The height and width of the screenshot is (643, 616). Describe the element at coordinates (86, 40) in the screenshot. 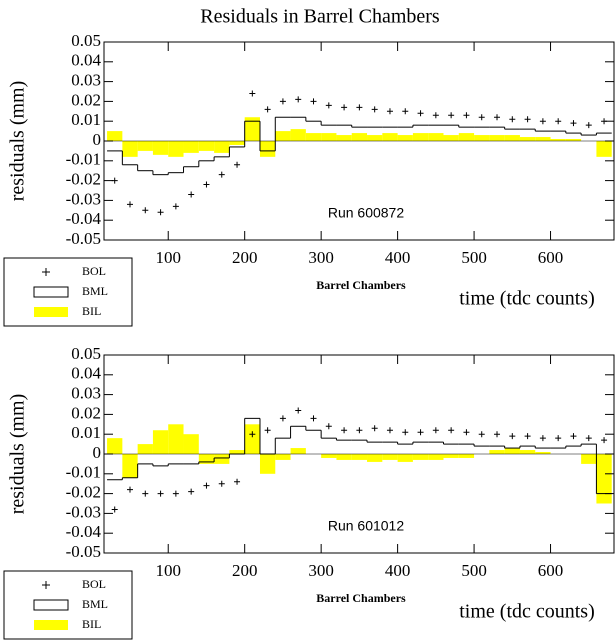

I see `y-tick-label: 0.05` at that location.